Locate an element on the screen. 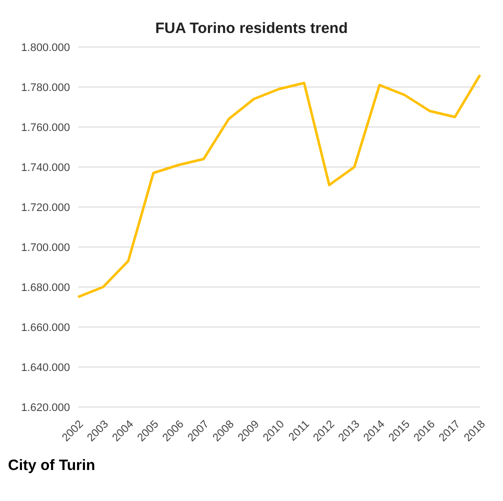 The height and width of the screenshot is (501, 503). y-tick-label: 1.640.000 is located at coordinates (45, 368).